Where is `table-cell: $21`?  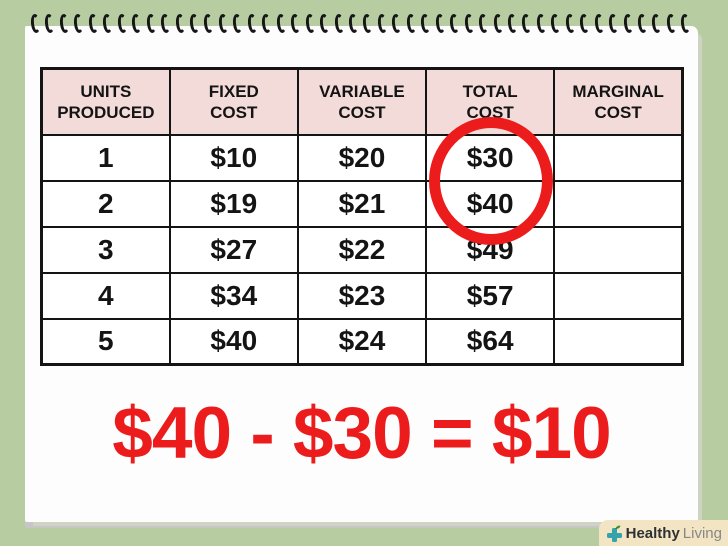
table-cell: $21 is located at coordinates (362, 203).